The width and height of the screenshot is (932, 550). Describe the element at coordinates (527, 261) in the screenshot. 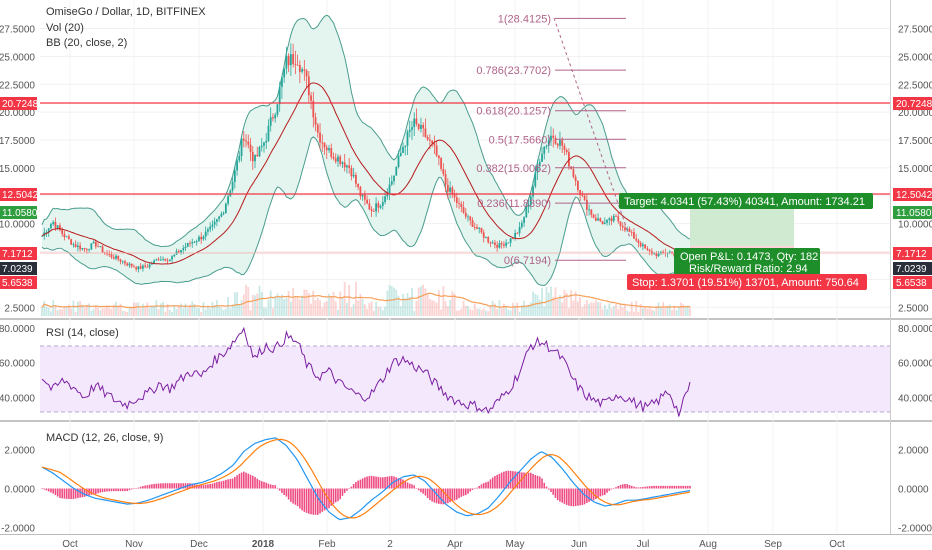

I see `fib-level-label: 0(6.7194)` at that location.